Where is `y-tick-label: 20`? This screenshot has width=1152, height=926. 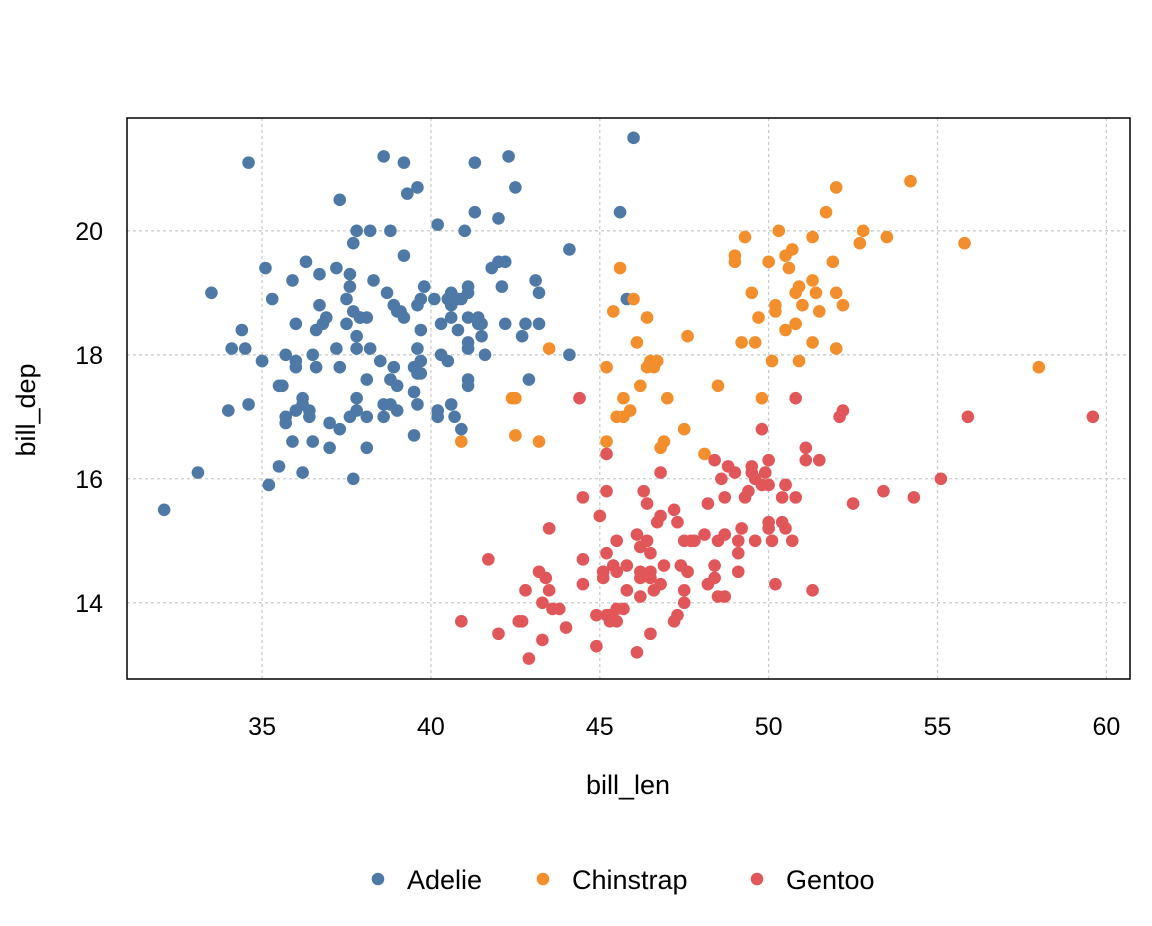 y-tick-label: 20 is located at coordinates (89, 232).